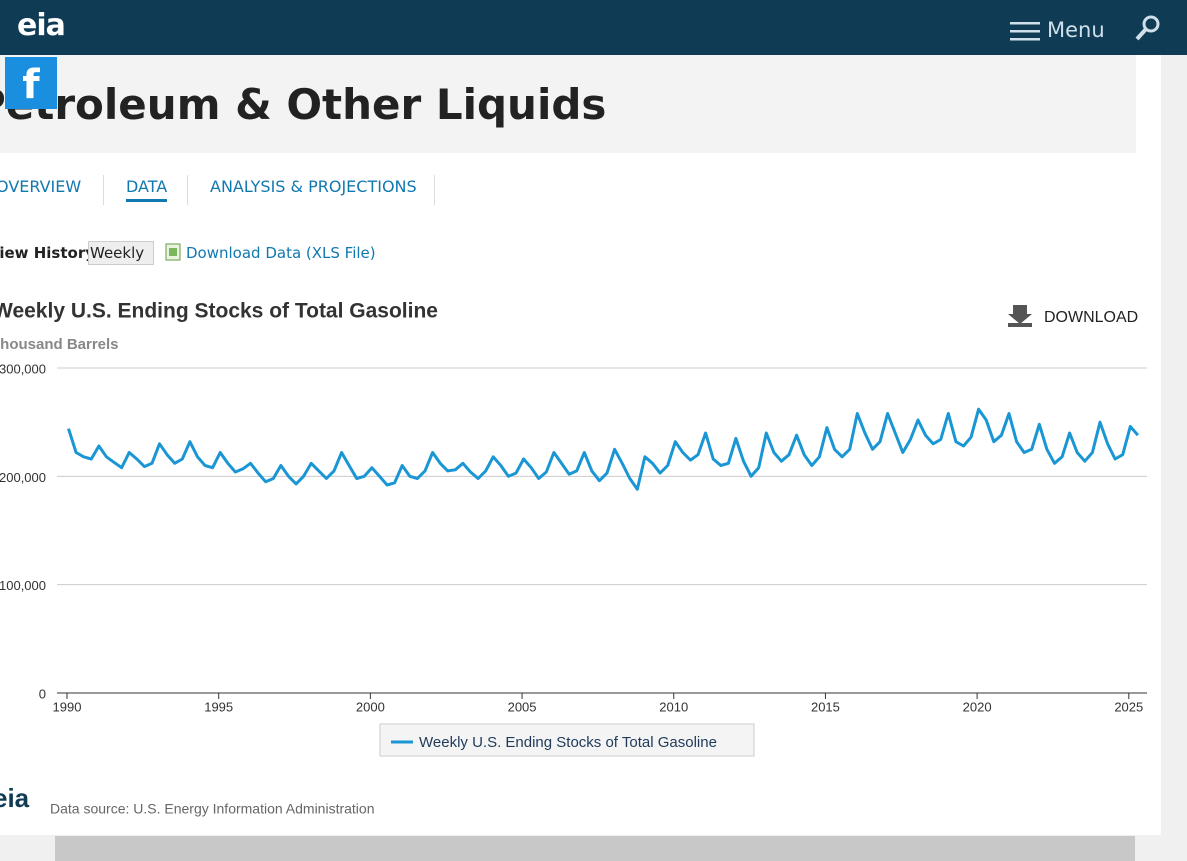  I want to click on x-tick-label: 1995, so click(218, 706).